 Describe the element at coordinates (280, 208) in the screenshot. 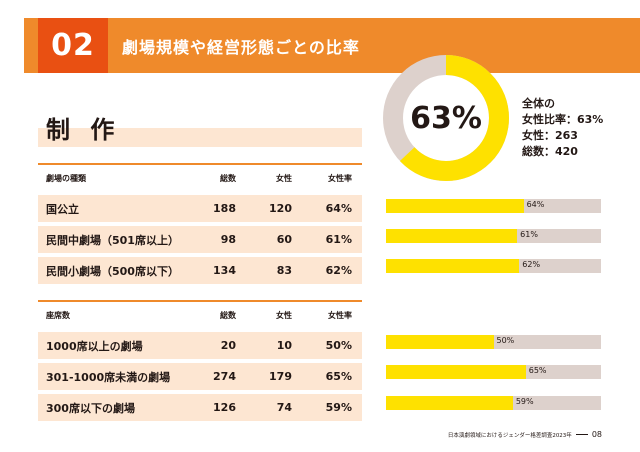

I see `row-female: 120` at that location.